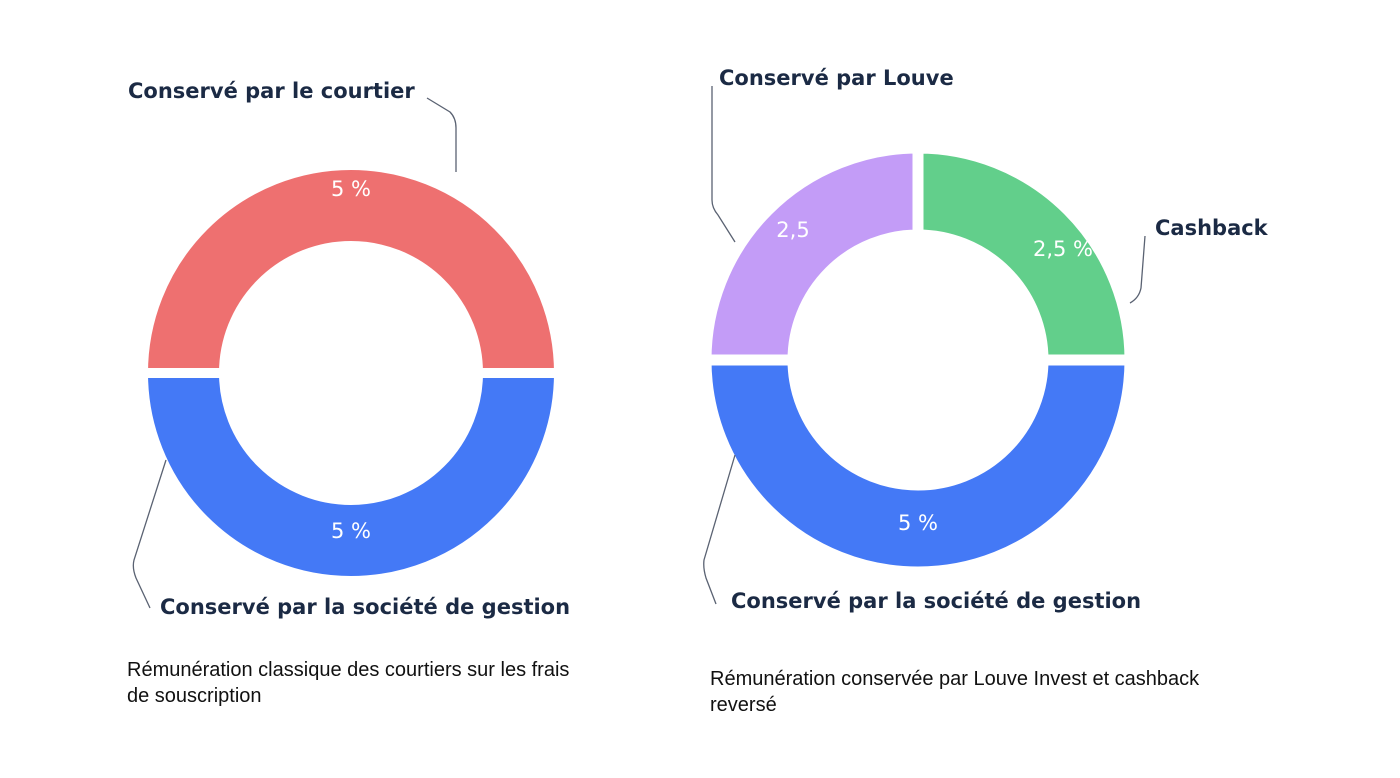 This screenshot has height=778, width=1400. What do you see at coordinates (723, 164) in the screenshot?
I see `leader-line-louve` at bounding box center [723, 164].